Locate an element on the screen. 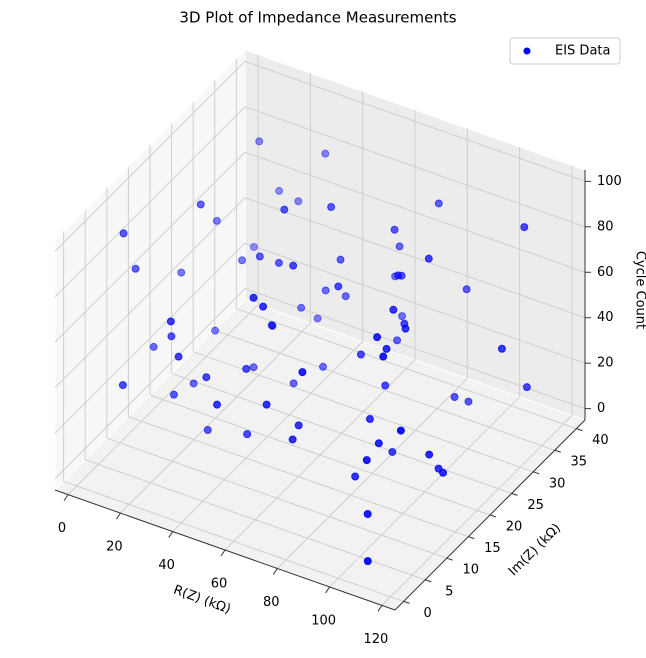  y-tick-label: 10 is located at coordinates (471, 570).